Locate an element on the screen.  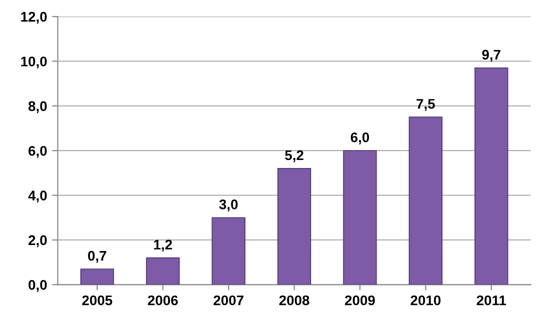
x-tick-label: 2006 is located at coordinates (163, 300).